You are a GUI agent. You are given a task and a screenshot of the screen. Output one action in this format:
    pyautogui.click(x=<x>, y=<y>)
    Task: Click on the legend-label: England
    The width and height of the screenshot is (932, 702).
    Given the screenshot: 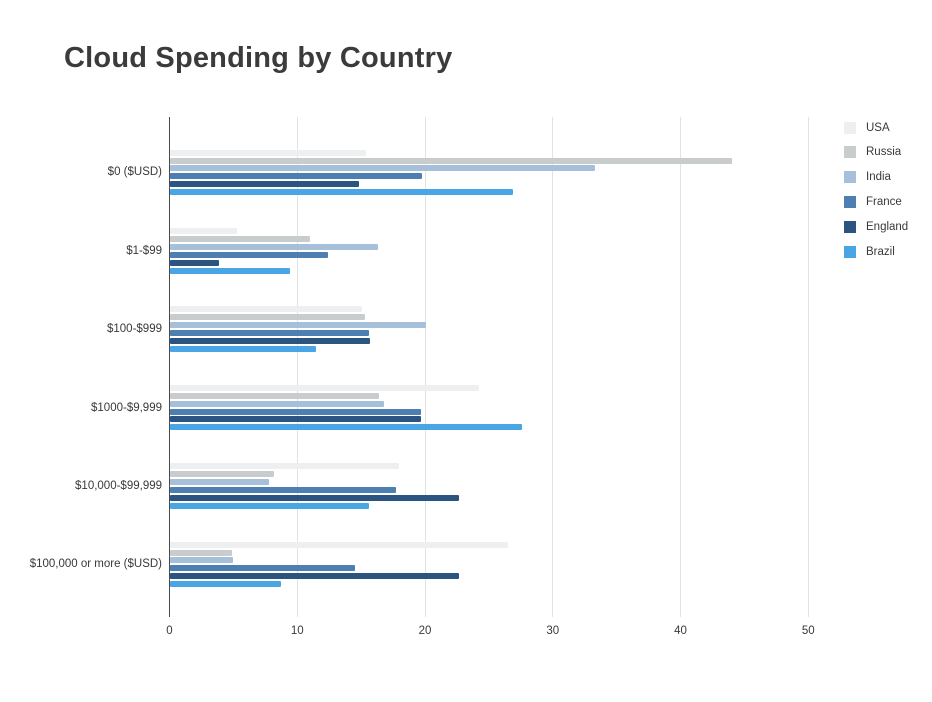 What is the action you would take?
    pyautogui.click(x=887, y=226)
    